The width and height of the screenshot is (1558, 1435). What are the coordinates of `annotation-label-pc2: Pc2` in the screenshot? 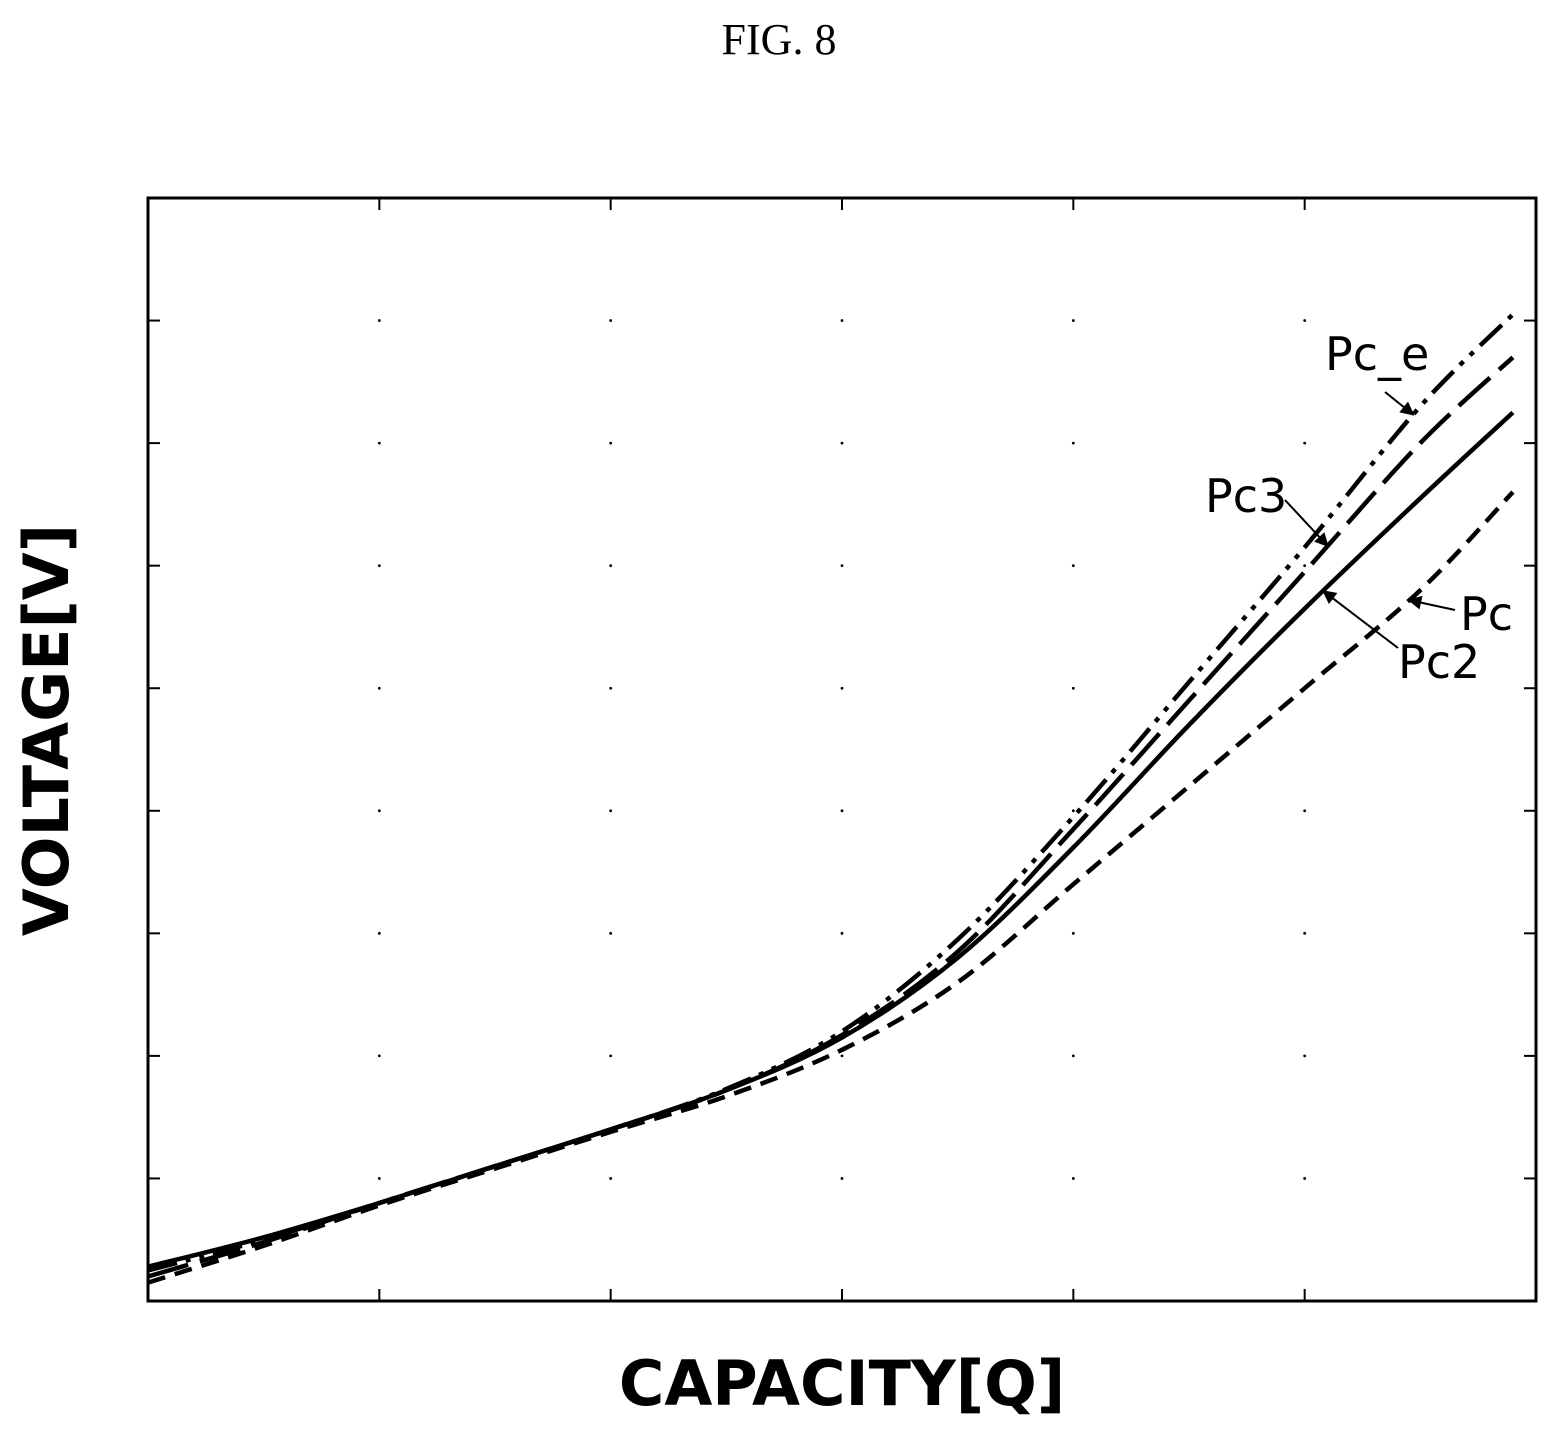 It's located at (1439, 662).